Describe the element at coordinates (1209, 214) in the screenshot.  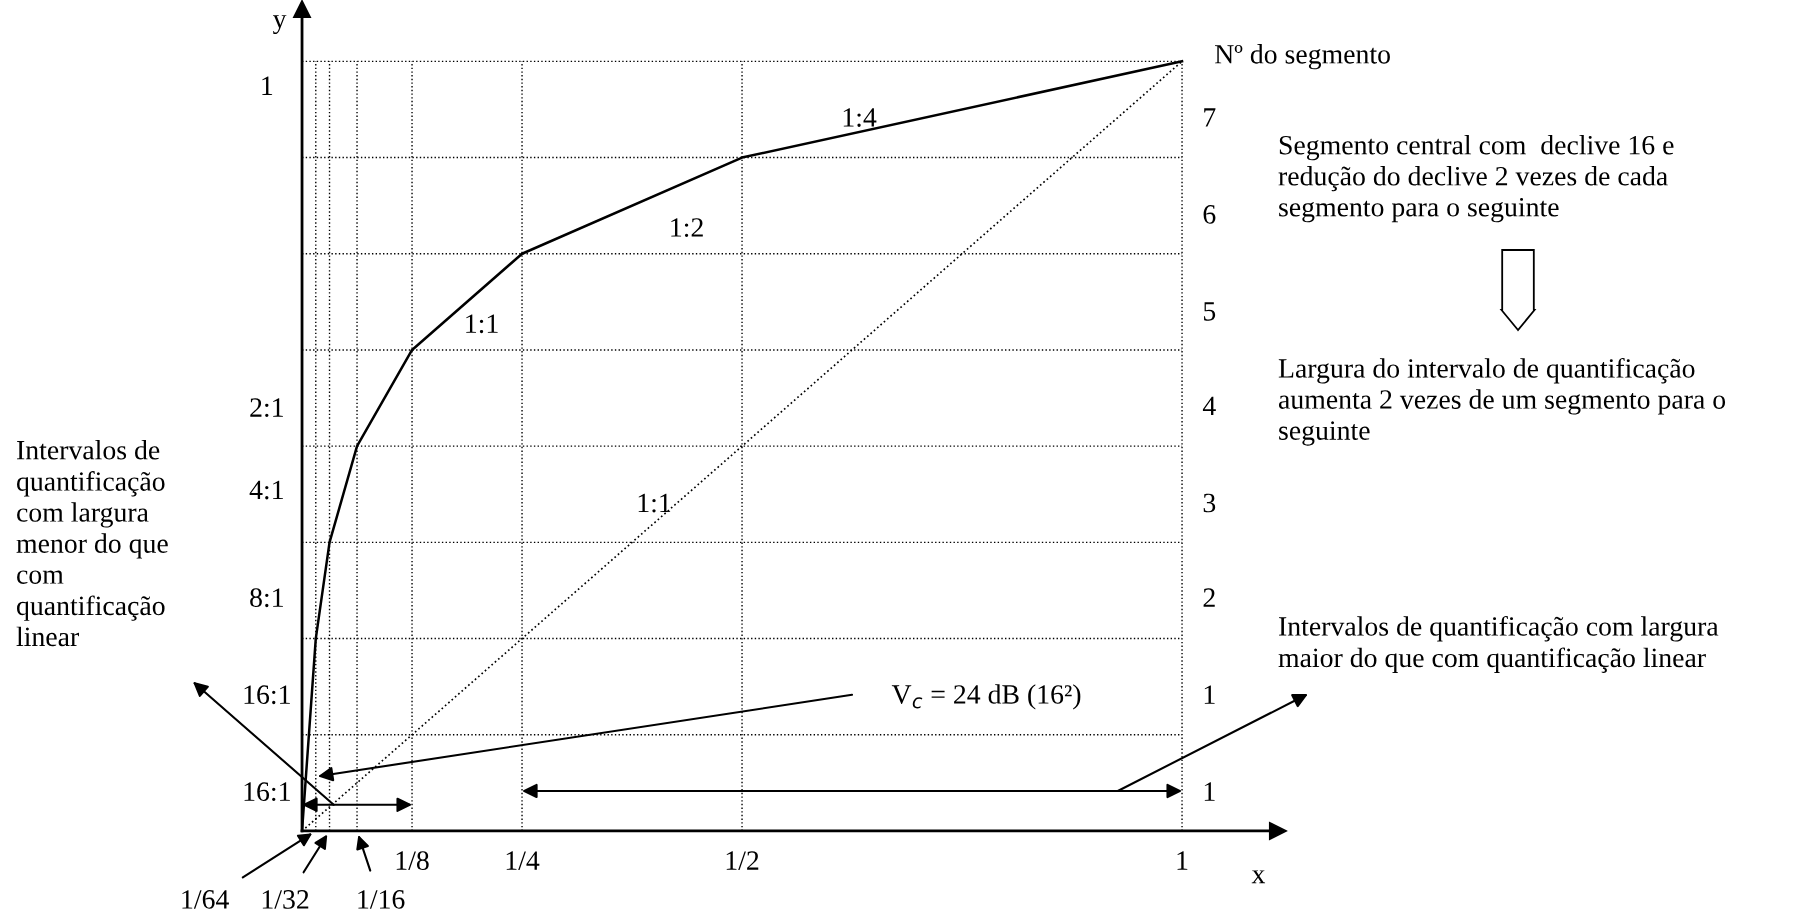
I see `annotation: 6` at that location.